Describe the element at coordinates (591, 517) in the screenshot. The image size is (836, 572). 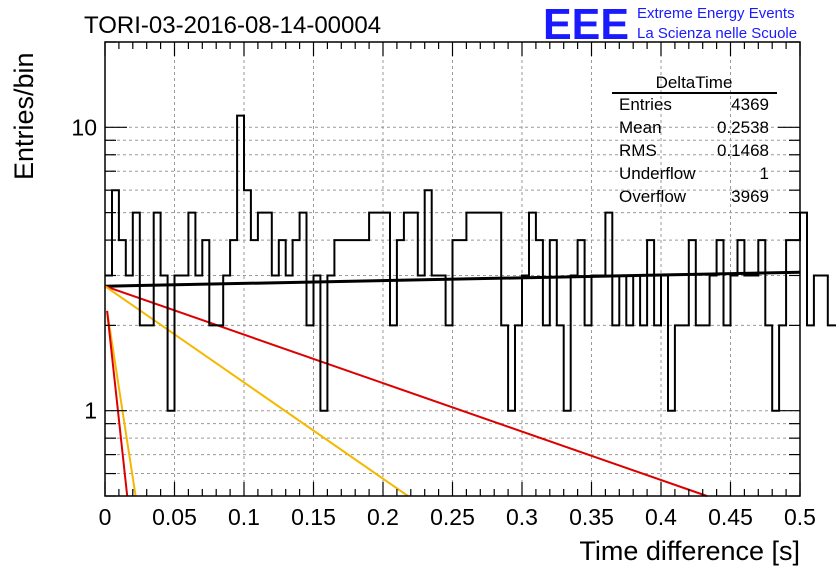
I see `x-tick-label: 0.35` at that location.